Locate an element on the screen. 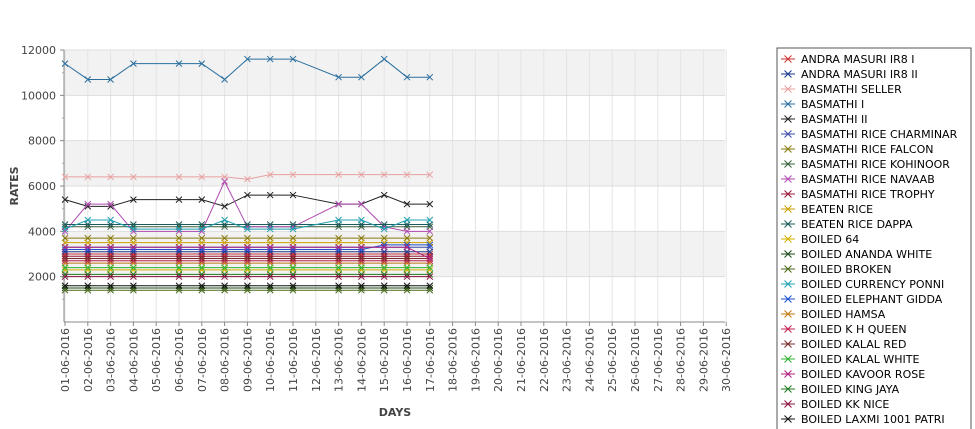  x-tick-label: 25-06-2016 is located at coordinates (612, 360).